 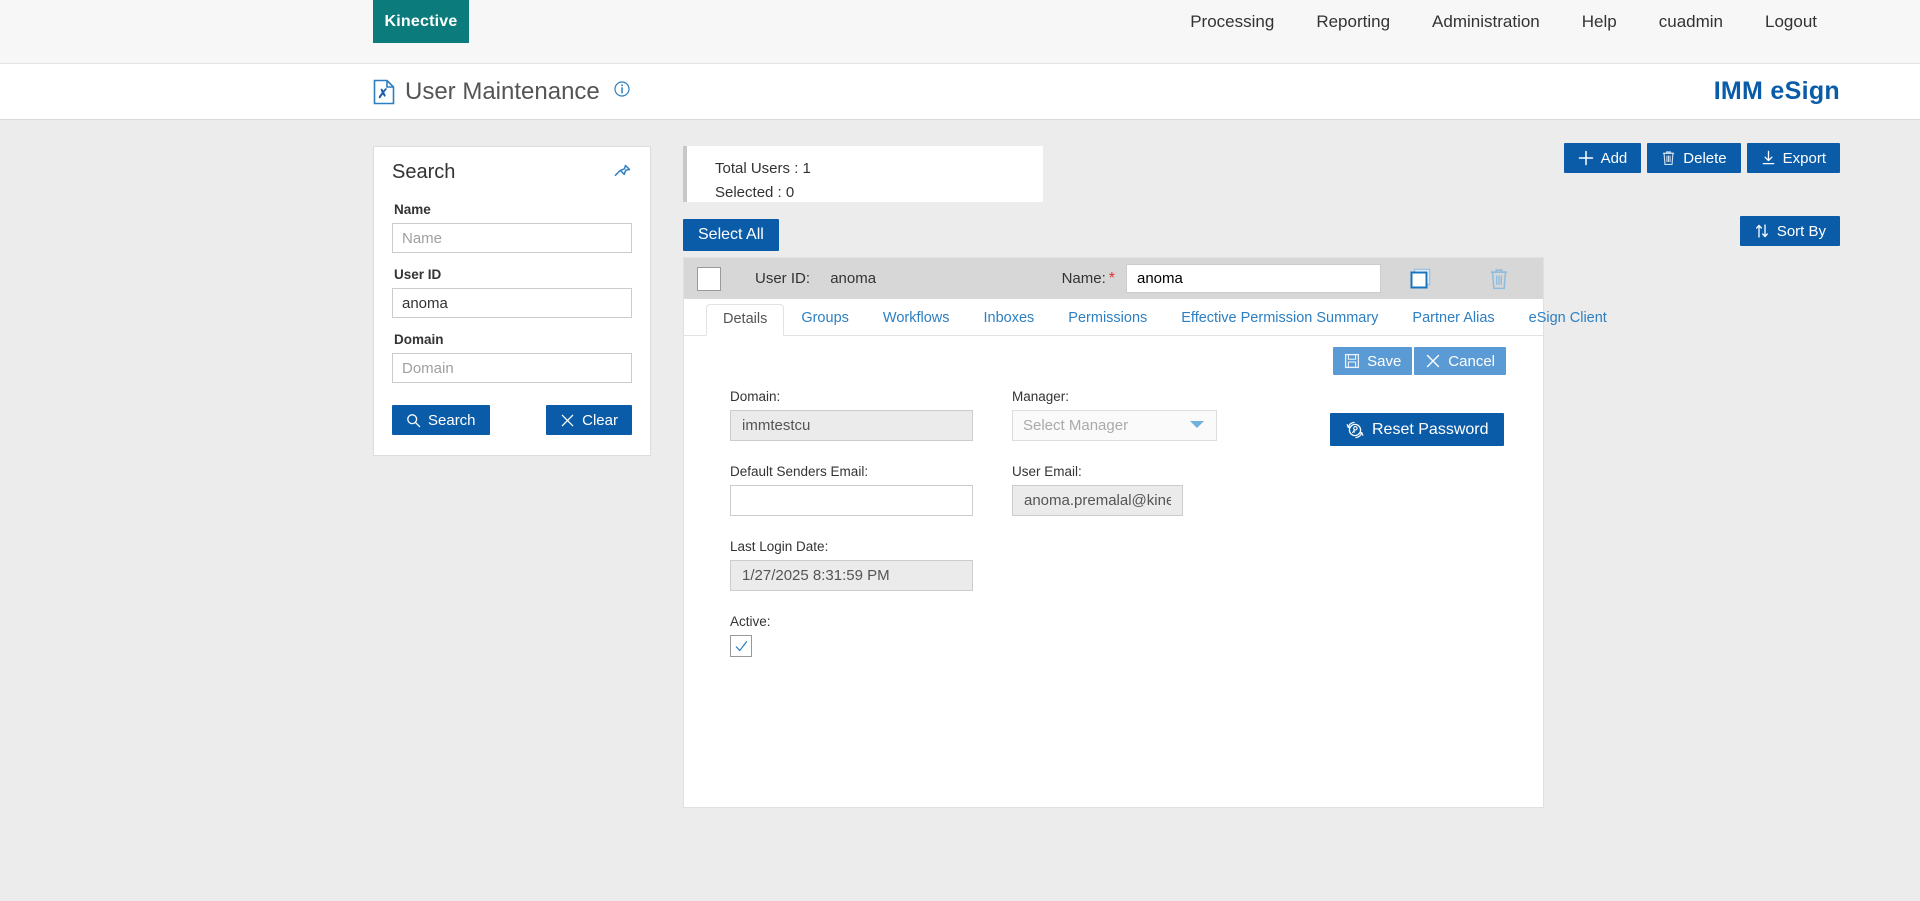 What do you see at coordinates (1471, 361) in the screenshot?
I see `cancel-button-label: Cancel` at bounding box center [1471, 361].